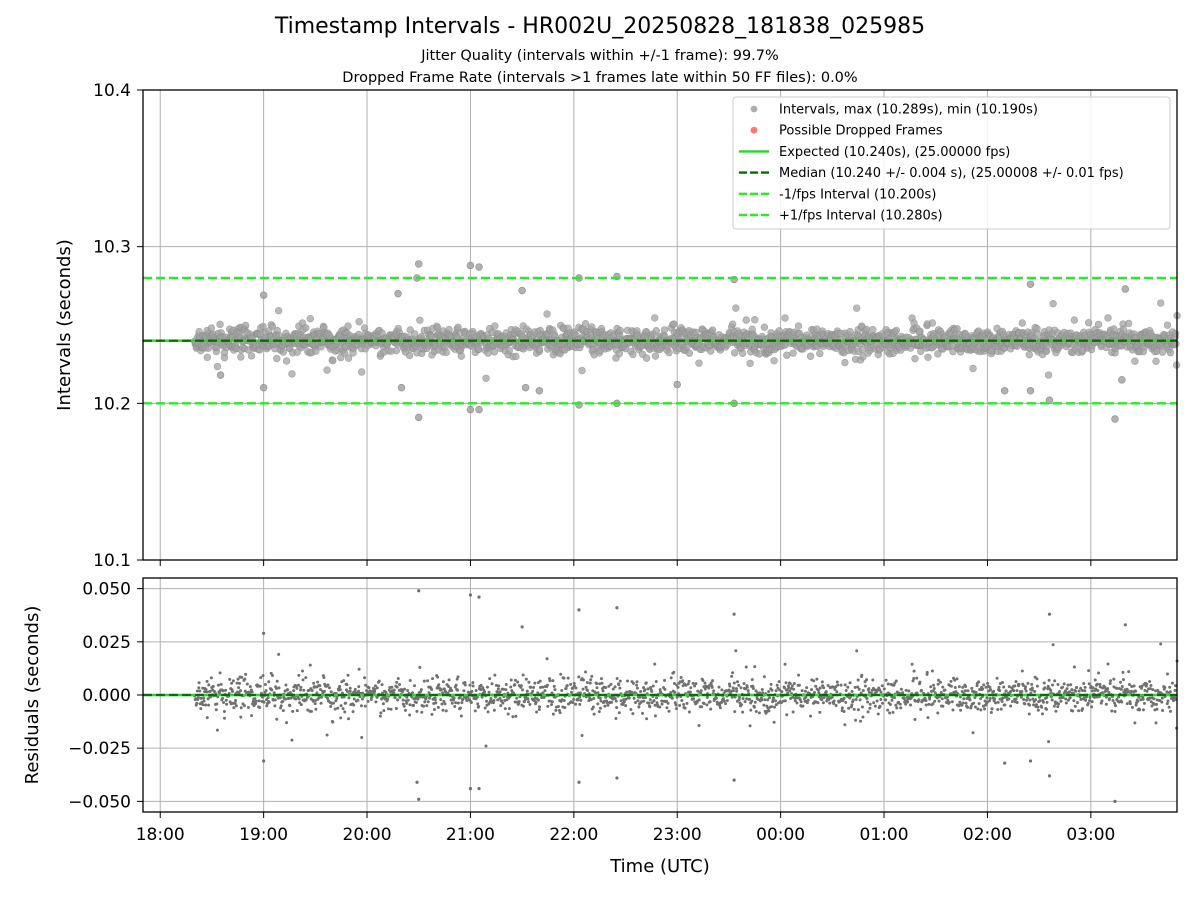 The height and width of the screenshot is (900, 1200). Describe the element at coordinates (573, 835) in the screenshot. I see `x-tick-label: 22:00` at that location.